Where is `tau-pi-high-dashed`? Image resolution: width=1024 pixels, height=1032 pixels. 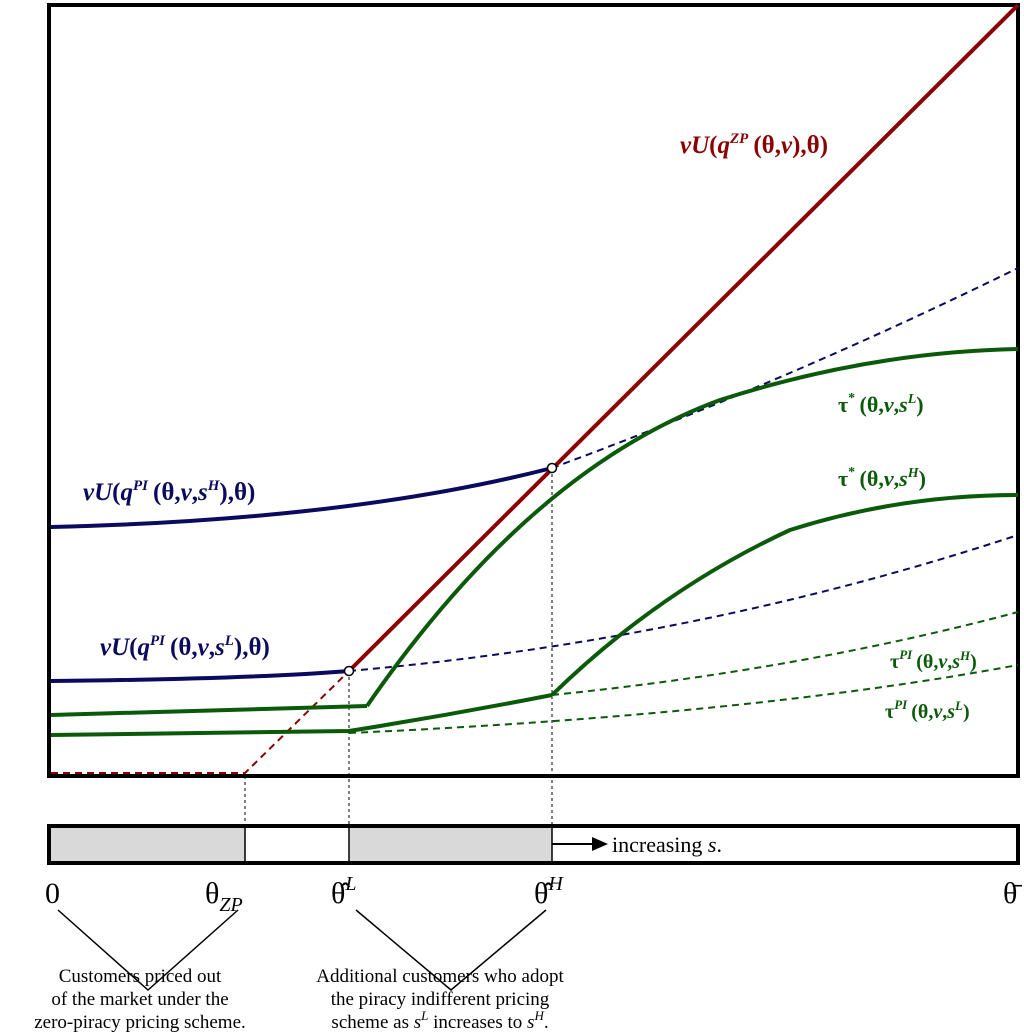 tau-pi-high-dashed is located at coordinates (785, 653).